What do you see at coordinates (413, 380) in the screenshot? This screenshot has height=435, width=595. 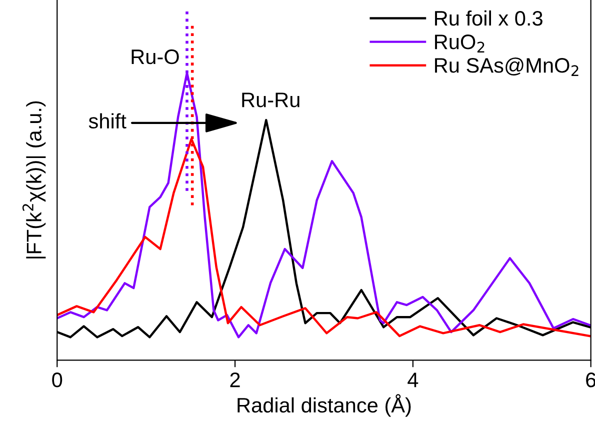 I see `x-tick-label: 4` at bounding box center [413, 380].